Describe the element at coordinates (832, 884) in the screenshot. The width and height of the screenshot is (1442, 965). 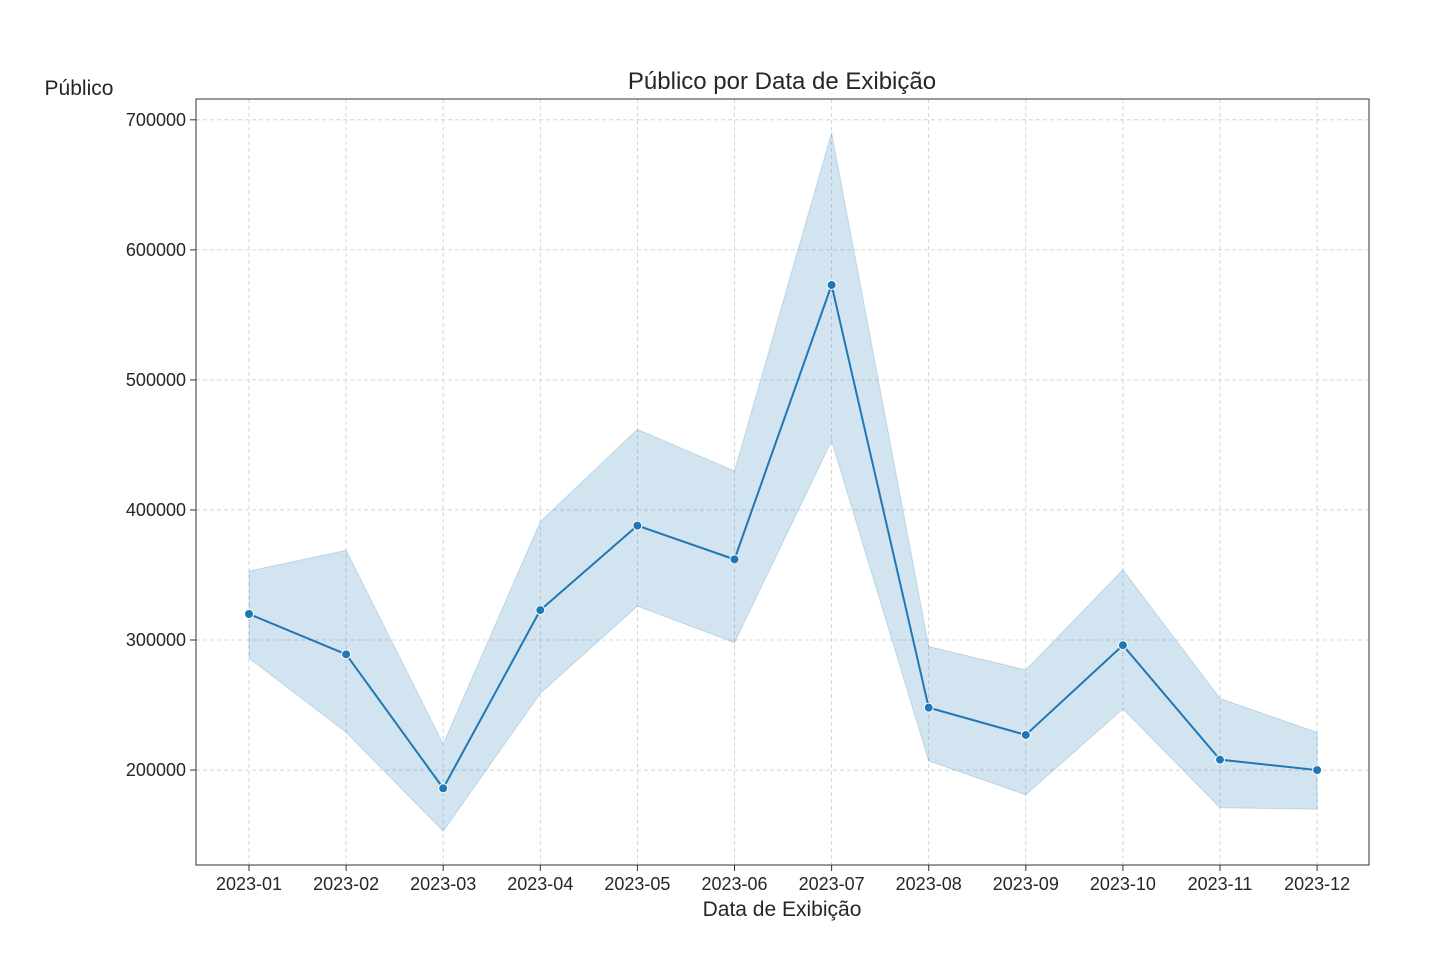
I see `x-tick-label: 2023-07` at that location.